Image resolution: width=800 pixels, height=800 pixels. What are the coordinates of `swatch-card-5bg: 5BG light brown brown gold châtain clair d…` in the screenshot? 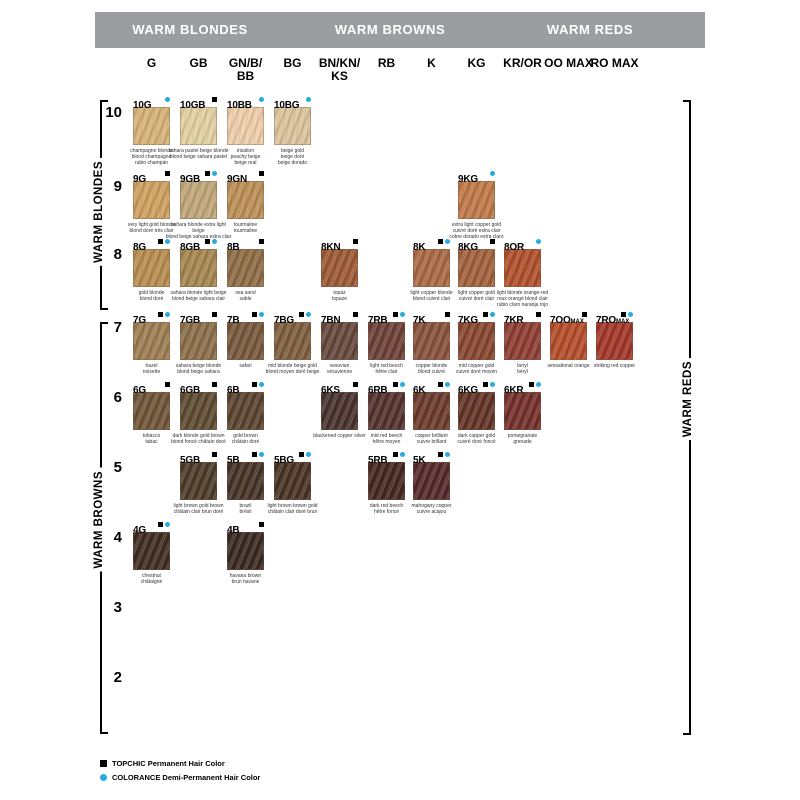 It's located at (292, 482).